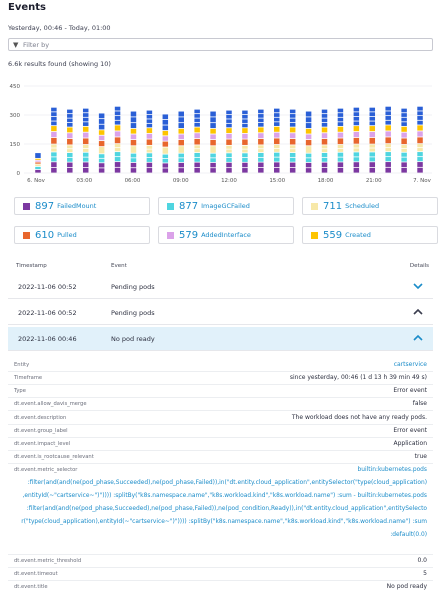  What do you see at coordinates (425, 573) in the screenshot?
I see `detail-value: 5` at bounding box center [425, 573].